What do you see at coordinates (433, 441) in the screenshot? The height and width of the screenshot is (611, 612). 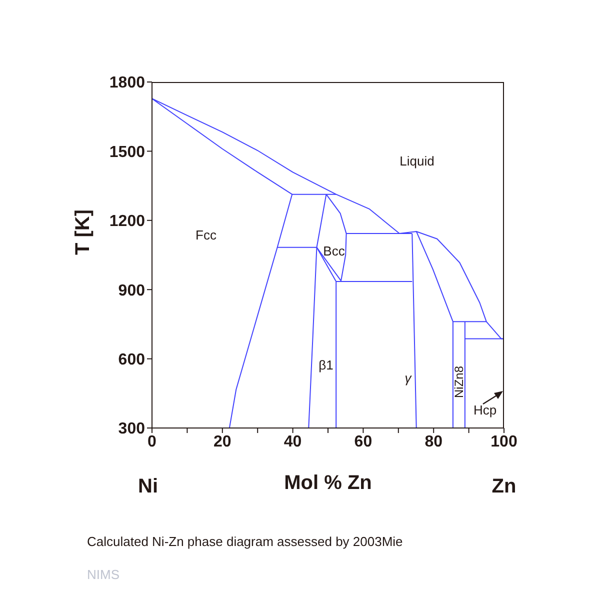 I see `x-tick-label: 80` at bounding box center [433, 441].